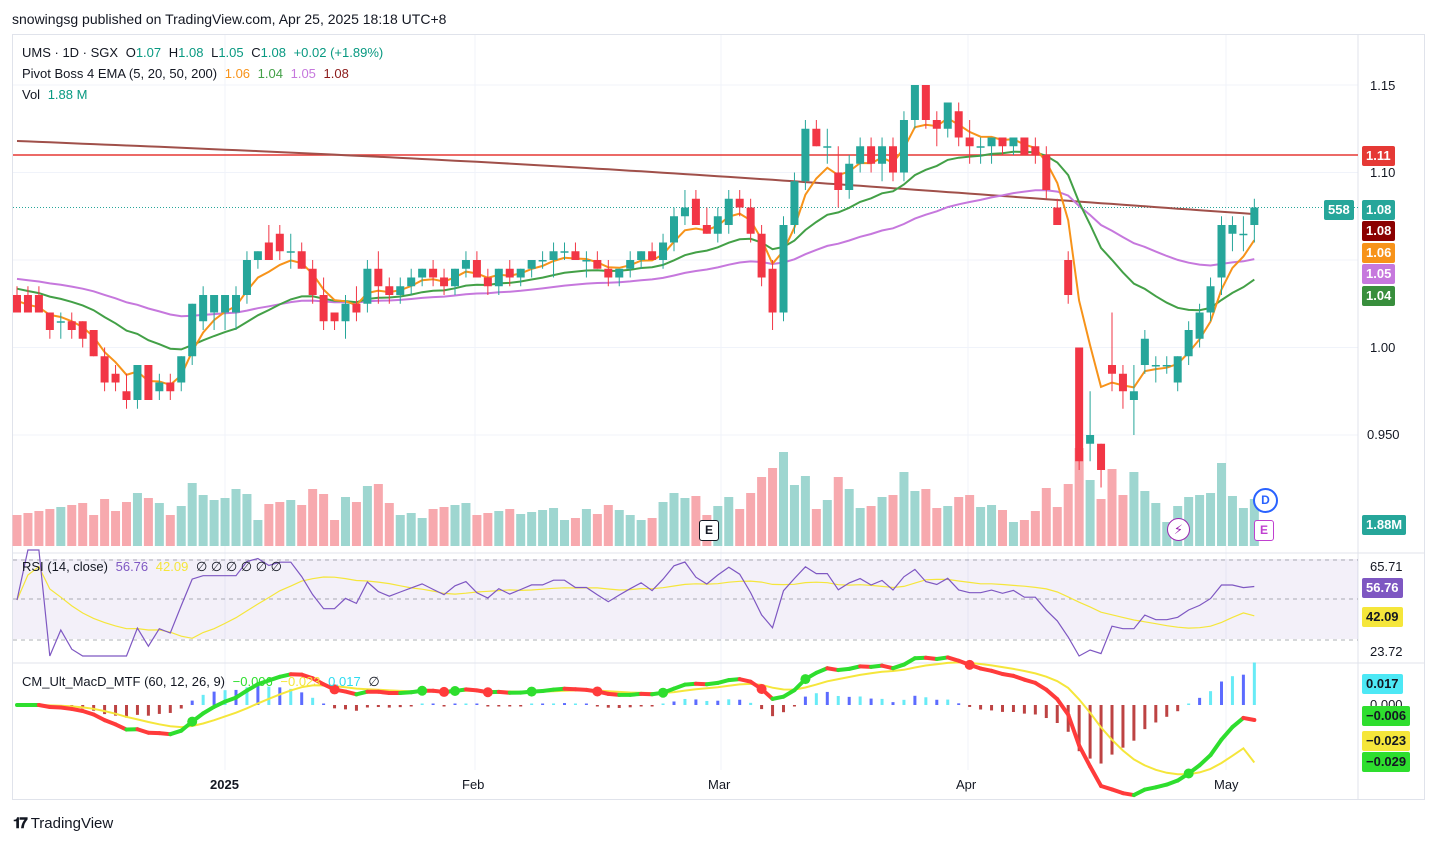  Describe the element at coordinates (709, 530) in the screenshot. I see `earnings-marker: E` at that location.